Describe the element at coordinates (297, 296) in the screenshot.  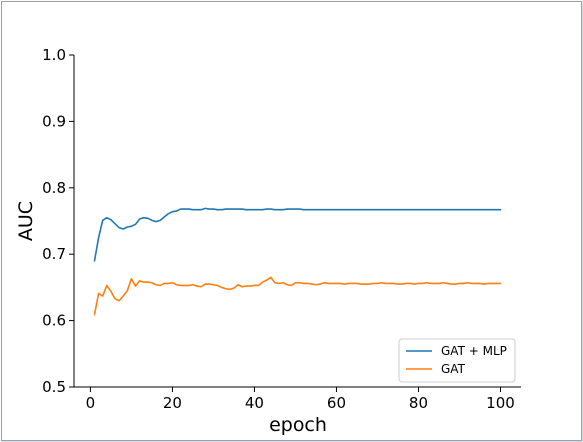
I see `series-line-gat` at that location.